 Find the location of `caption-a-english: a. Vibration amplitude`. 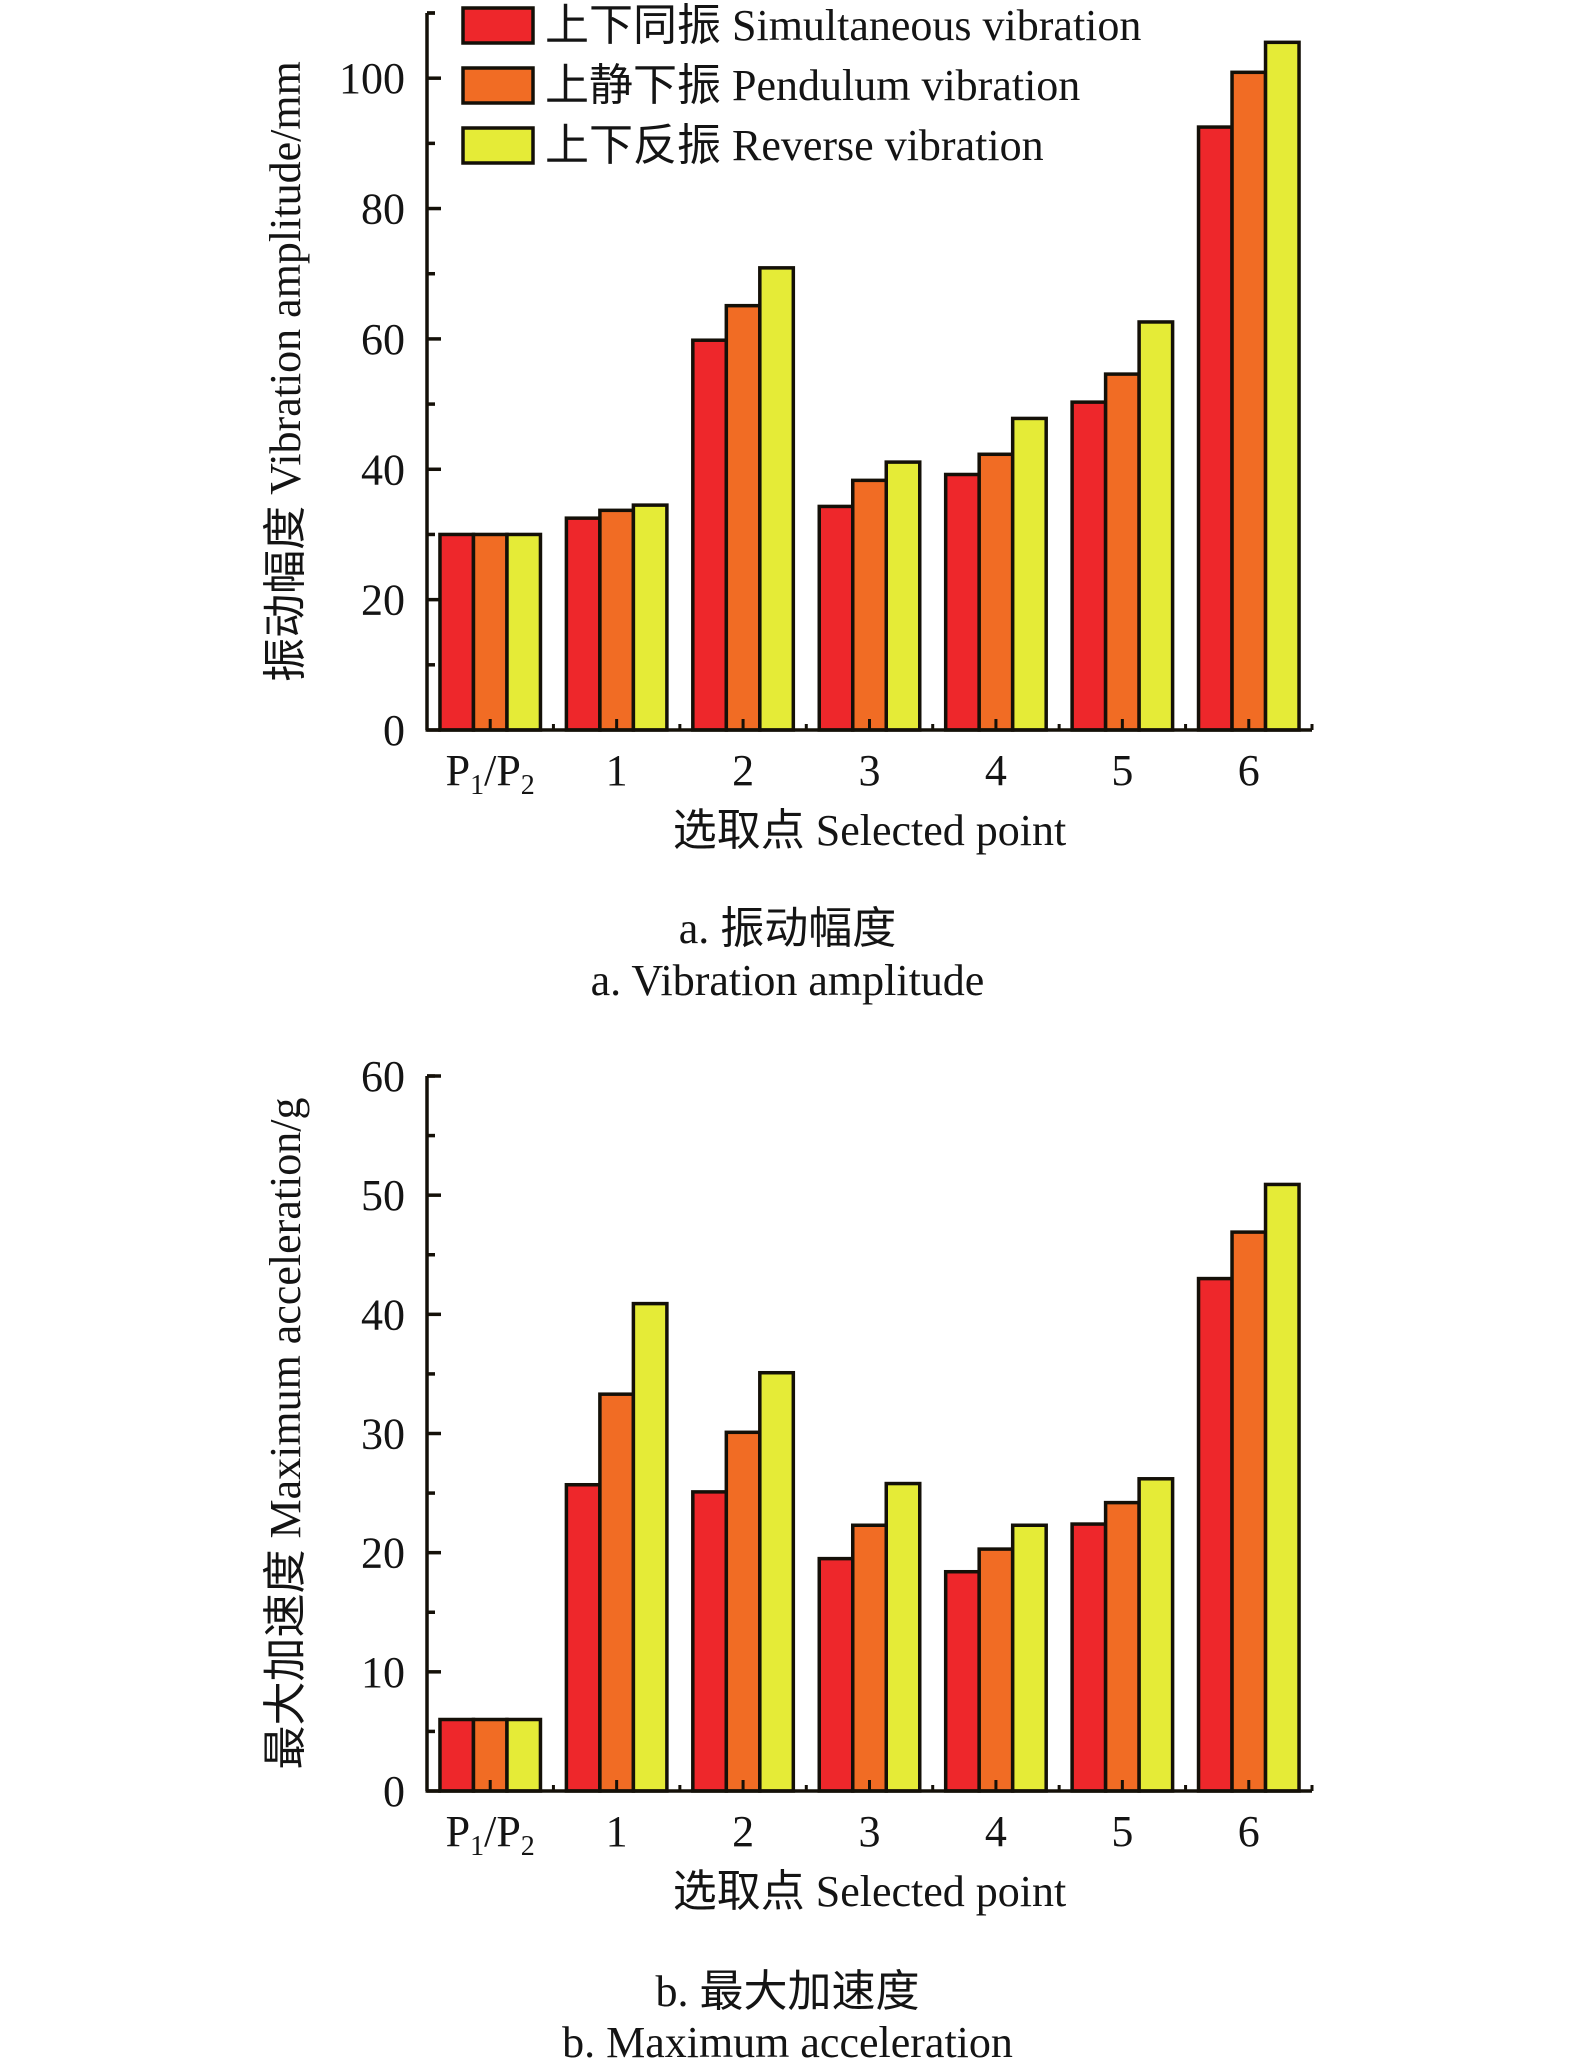

caption-a-english: a. Vibration amplitude is located at coordinates (787, 980).